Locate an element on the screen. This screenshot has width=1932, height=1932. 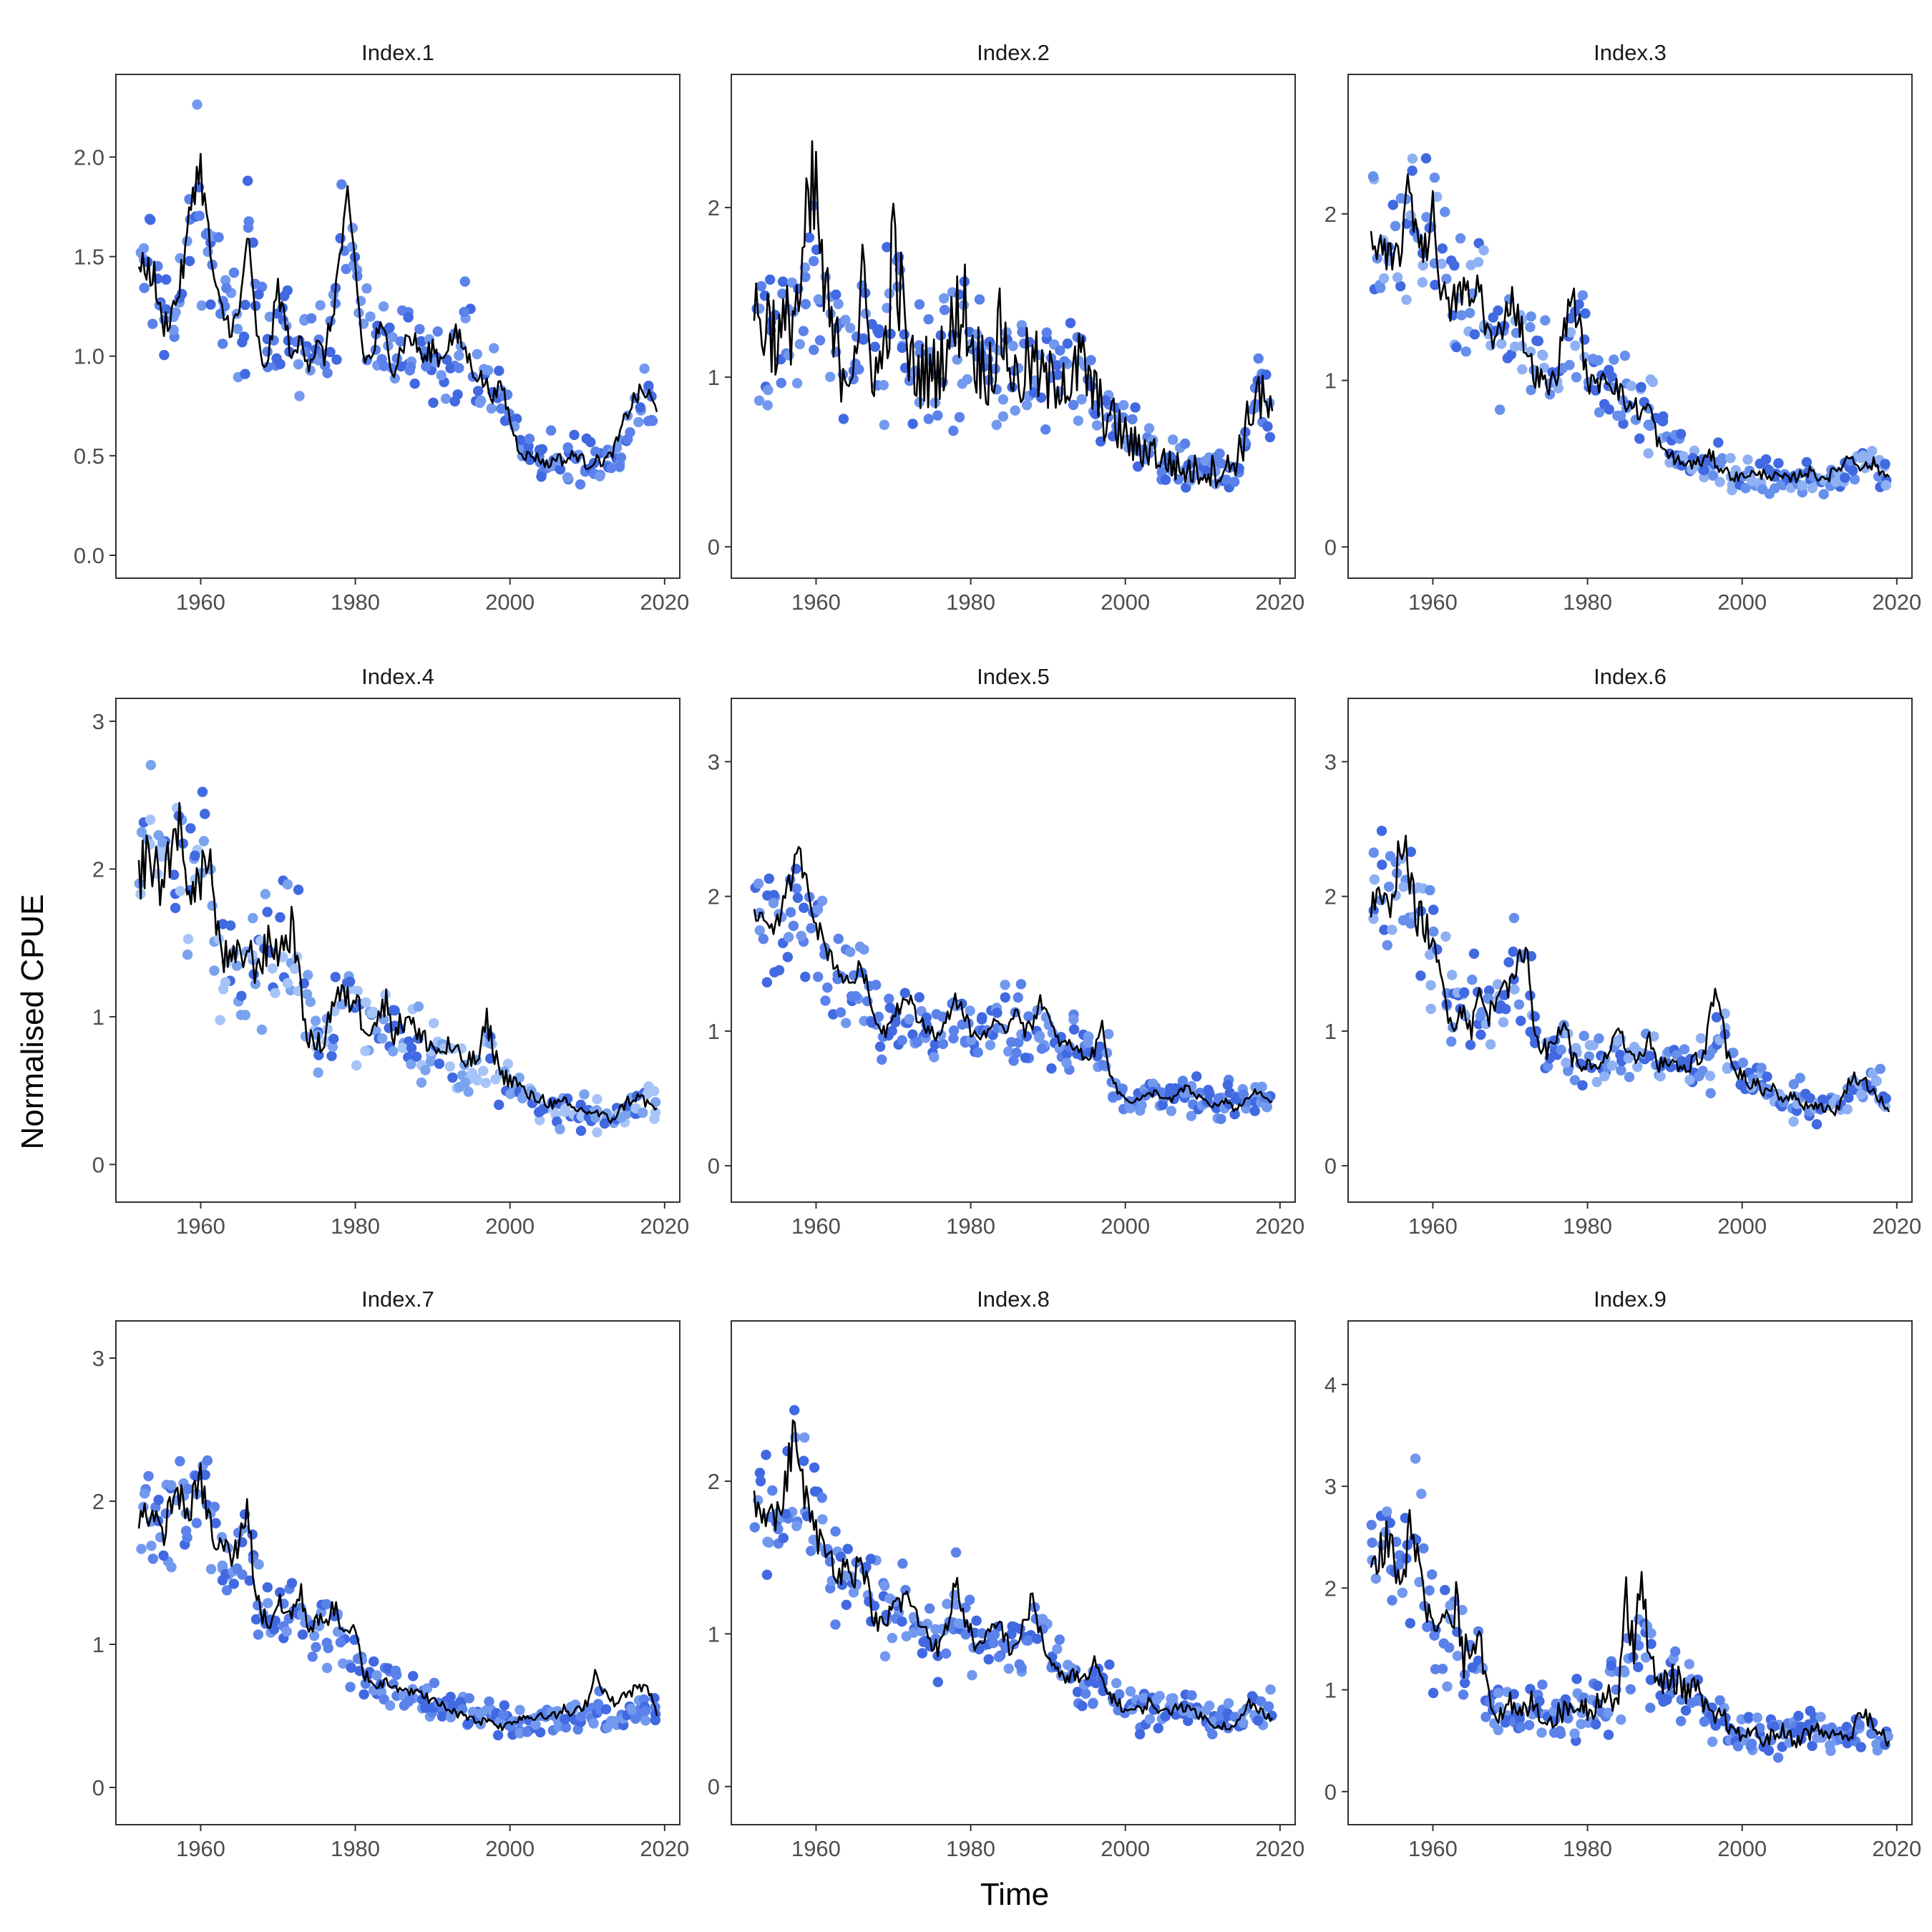
x-axis-title: Time is located at coordinates (1014, 1894).